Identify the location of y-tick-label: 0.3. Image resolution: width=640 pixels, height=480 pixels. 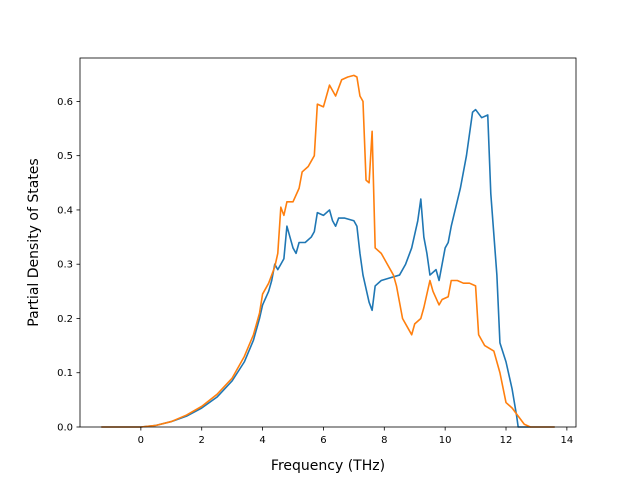
(65, 265).